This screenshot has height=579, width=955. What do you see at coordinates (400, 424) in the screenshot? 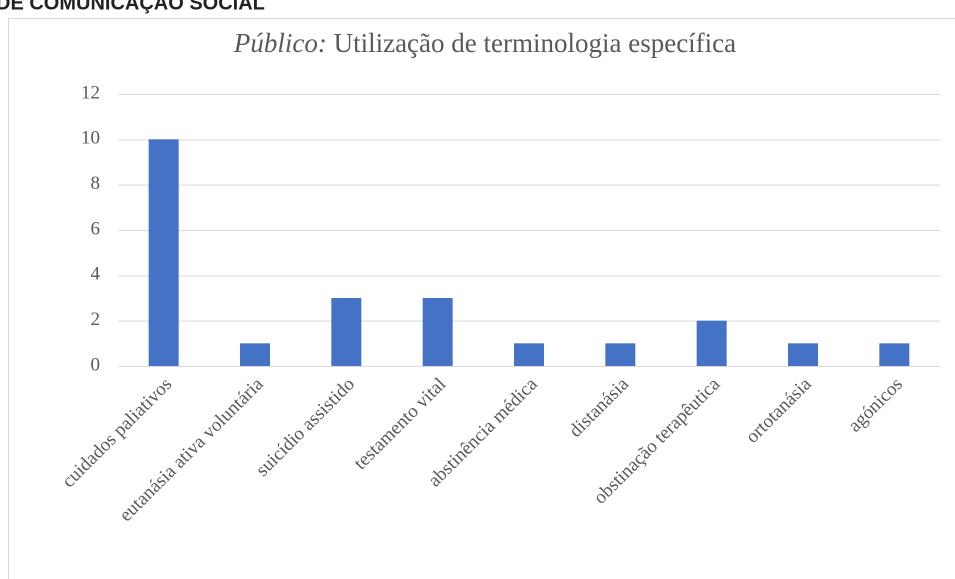
I see `x-tick-label: testamento vital` at bounding box center [400, 424].